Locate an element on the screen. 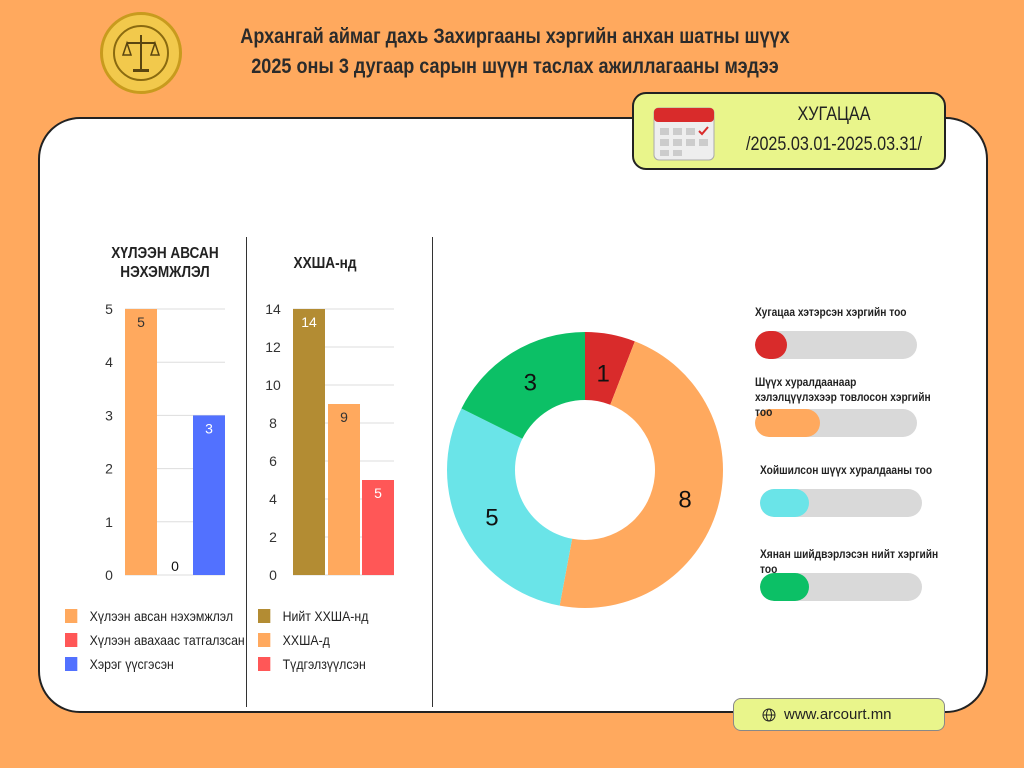 Image resolution: width=1024 pixels, height=768 pixels. progress-label: Хугацаа хэтэрсэн хэргийн тоо is located at coordinates (831, 312).